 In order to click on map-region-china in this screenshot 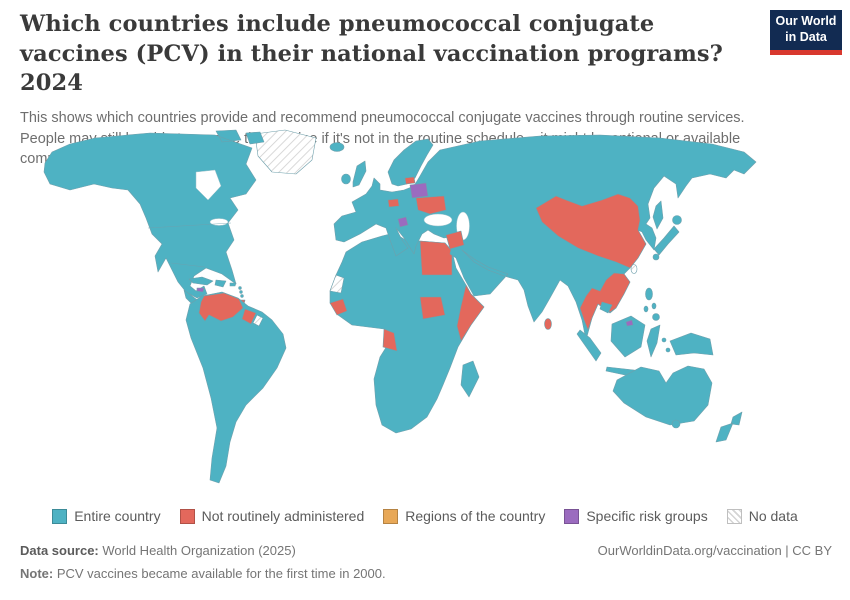, I will do `click(591, 231)`.